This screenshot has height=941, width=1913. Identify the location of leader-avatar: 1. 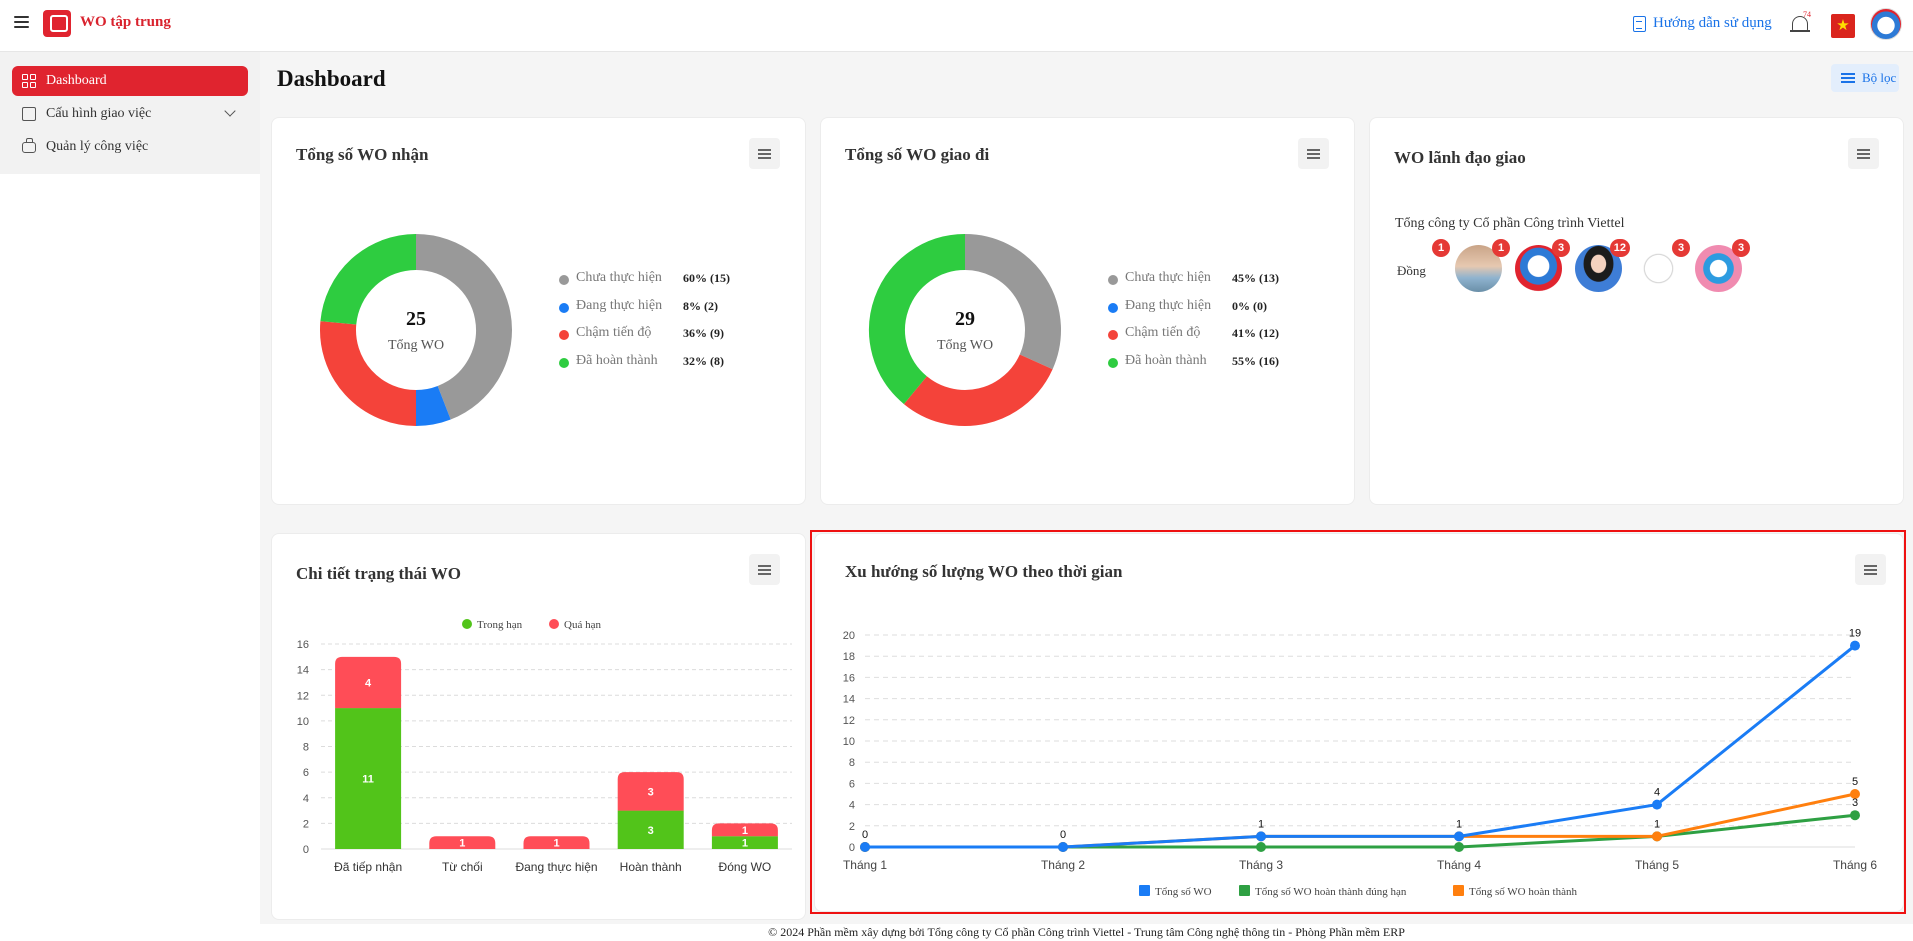
(1482, 265).